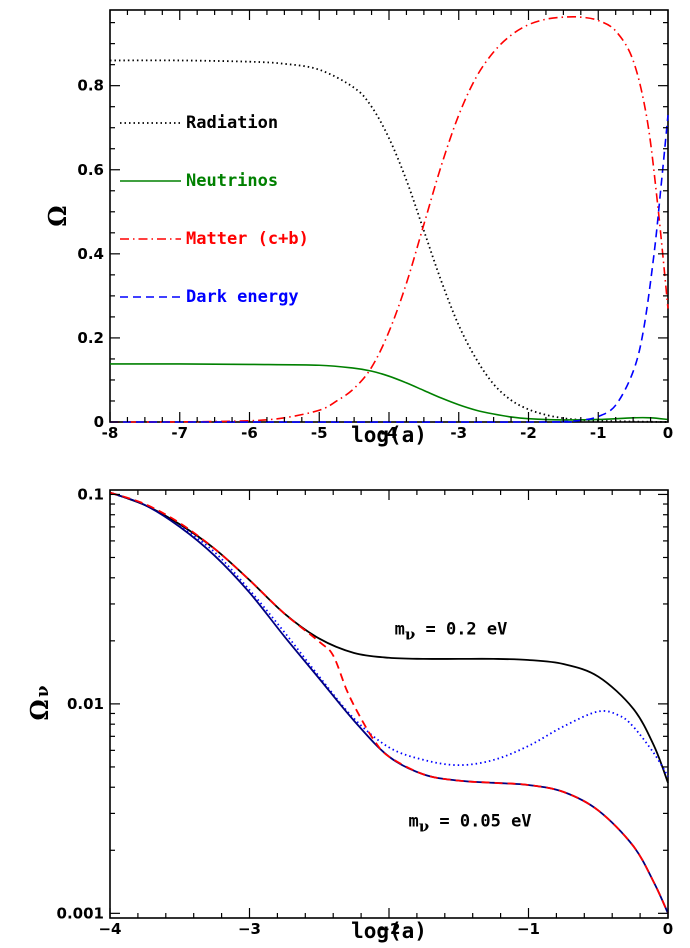 The width and height of the screenshot is (690, 948). What do you see at coordinates (458, 433) in the screenshot?
I see `x-tick-label: -3` at bounding box center [458, 433].